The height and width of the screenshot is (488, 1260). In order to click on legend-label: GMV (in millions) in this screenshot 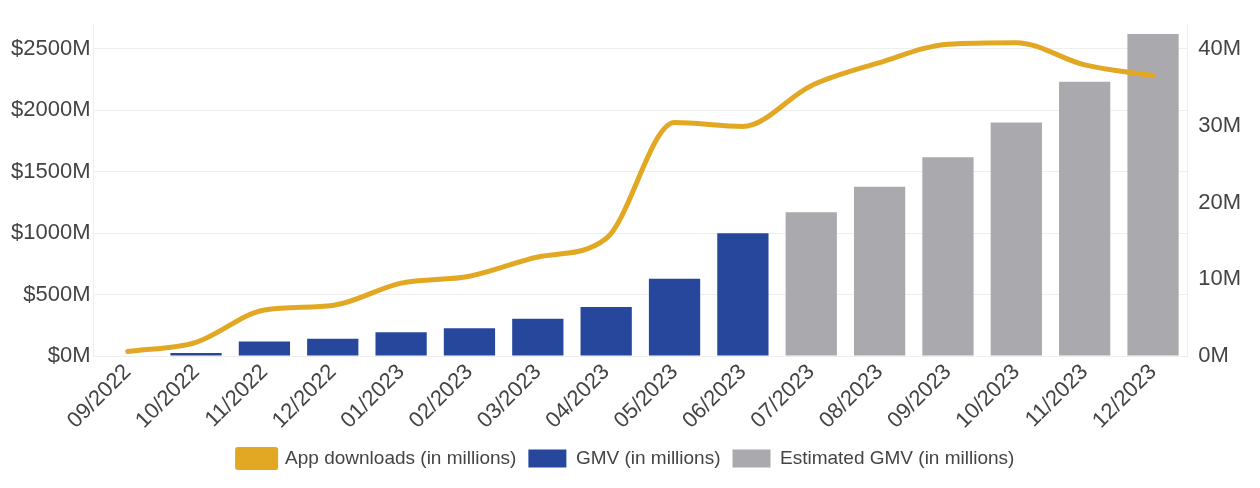, I will do `click(648, 457)`.